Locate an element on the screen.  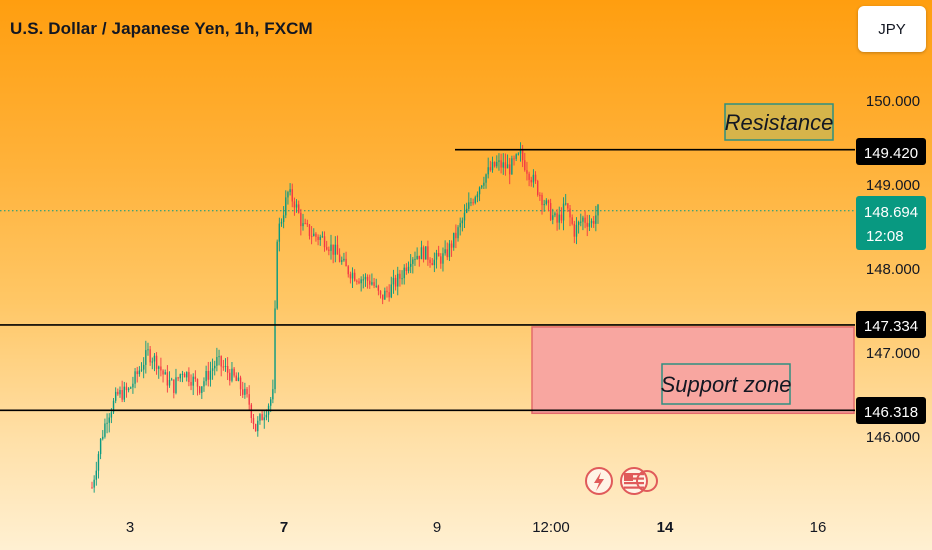
y-tick-label: 146.000 is located at coordinates (893, 437).